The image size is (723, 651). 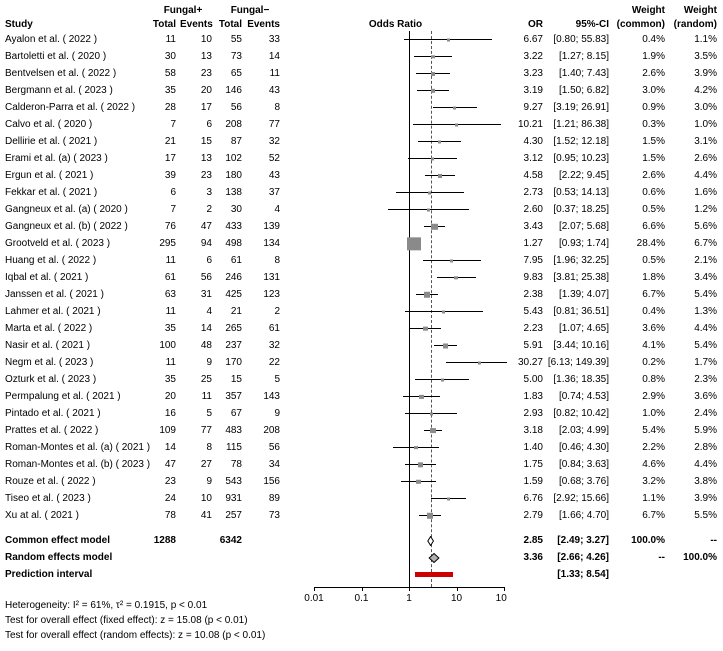 What do you see at coordinates (705, 345) in the screenshot?
I see `weight-random-value: 5.4%` at bounding box center [705, 345].